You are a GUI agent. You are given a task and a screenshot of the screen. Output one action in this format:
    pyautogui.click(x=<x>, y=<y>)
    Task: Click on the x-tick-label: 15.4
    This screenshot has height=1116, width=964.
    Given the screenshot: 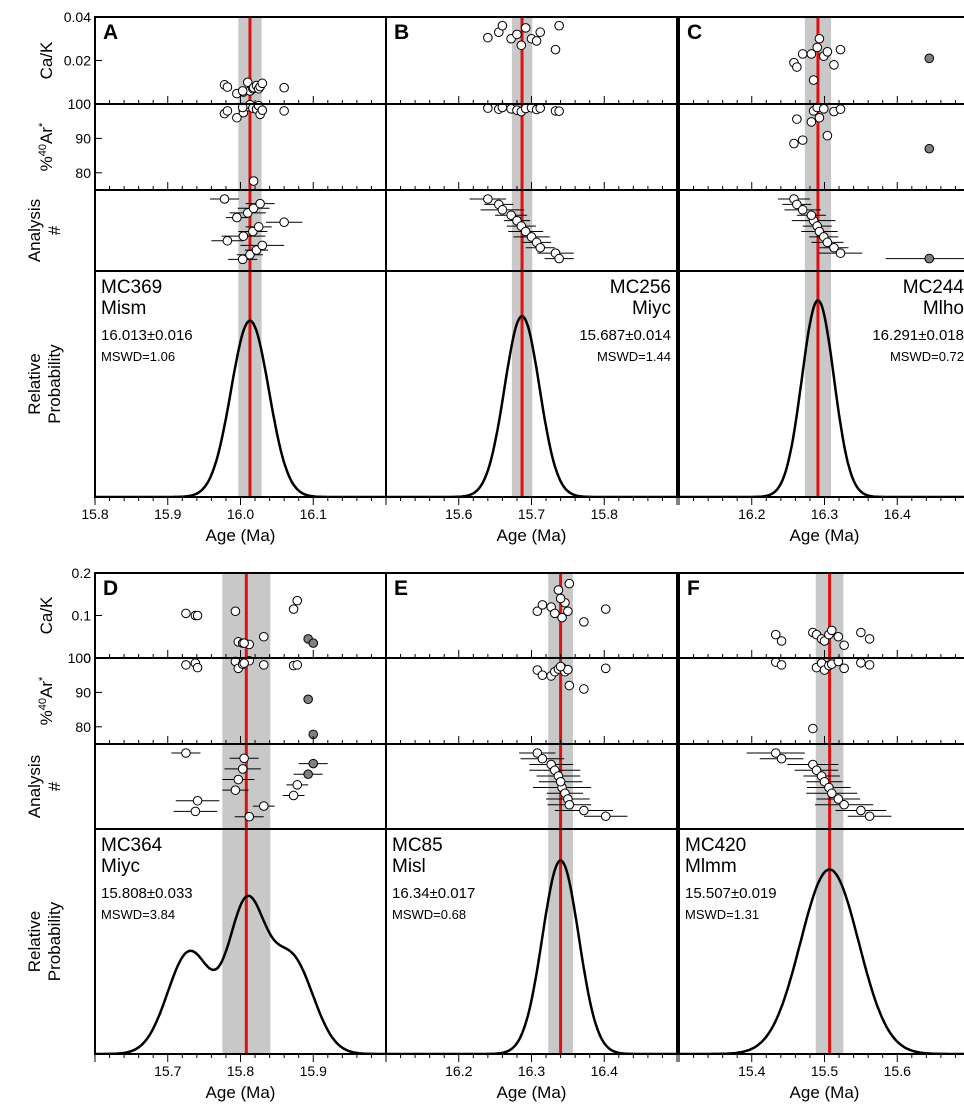 What is the action you would take?
    pyautogui.click(x=751, y=1071)
    